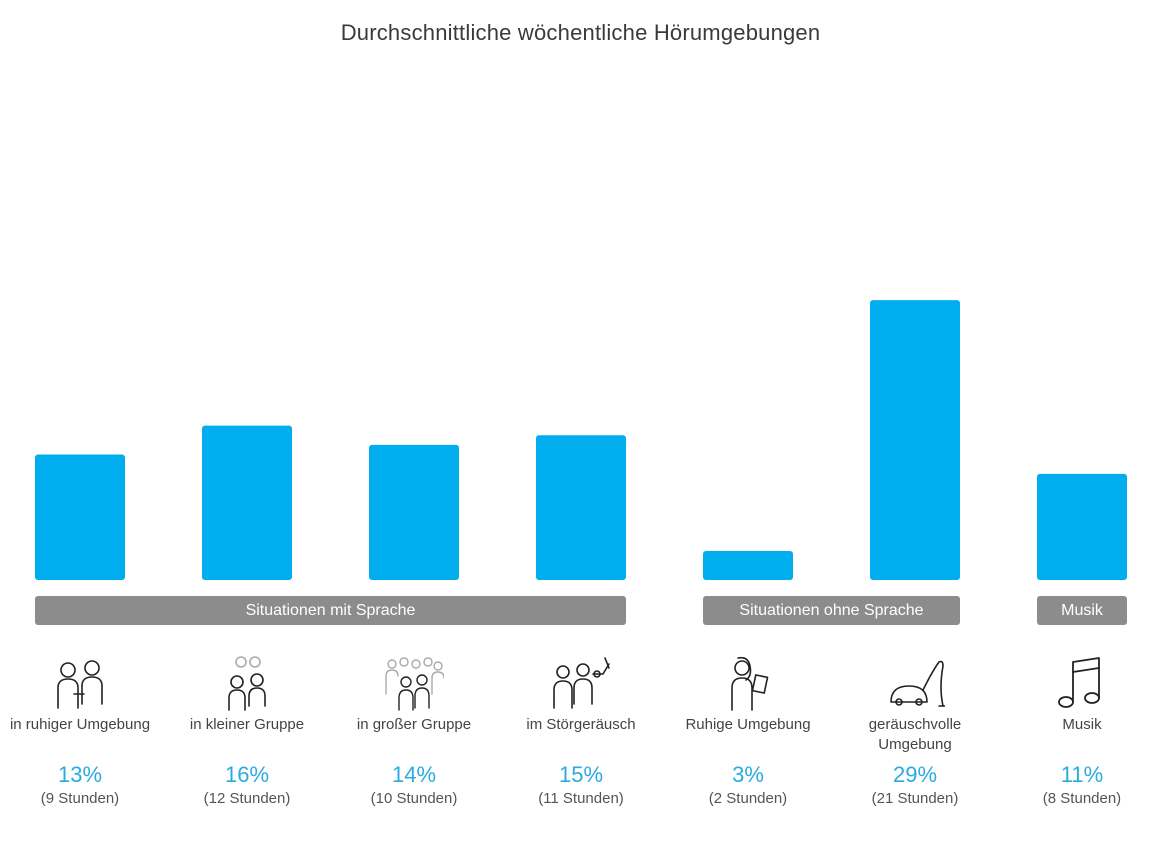 The image size is (1169, 853). I want to click on two-people-talking-icon, so click(80, 684).